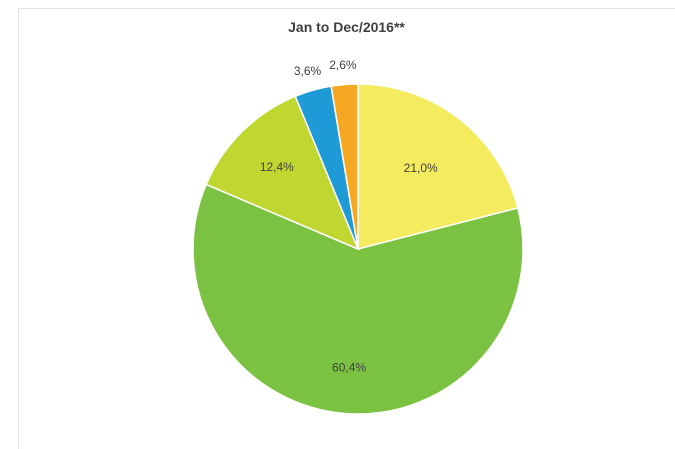  What do you see at coordinates (343, 65) in the screenshot?
I see `slice-data-label: 2,6%` at bounding box center [343, 65].